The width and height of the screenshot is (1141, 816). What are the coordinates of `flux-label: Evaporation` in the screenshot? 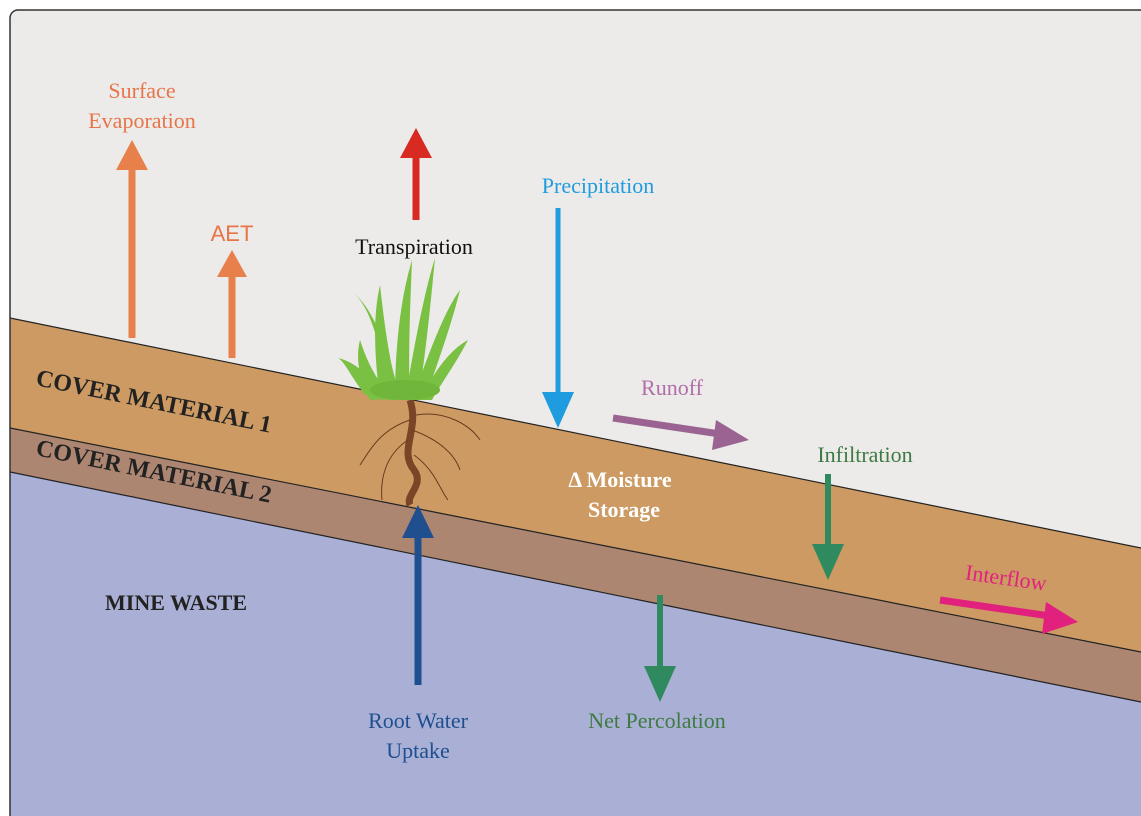 It's located at (142, 120).